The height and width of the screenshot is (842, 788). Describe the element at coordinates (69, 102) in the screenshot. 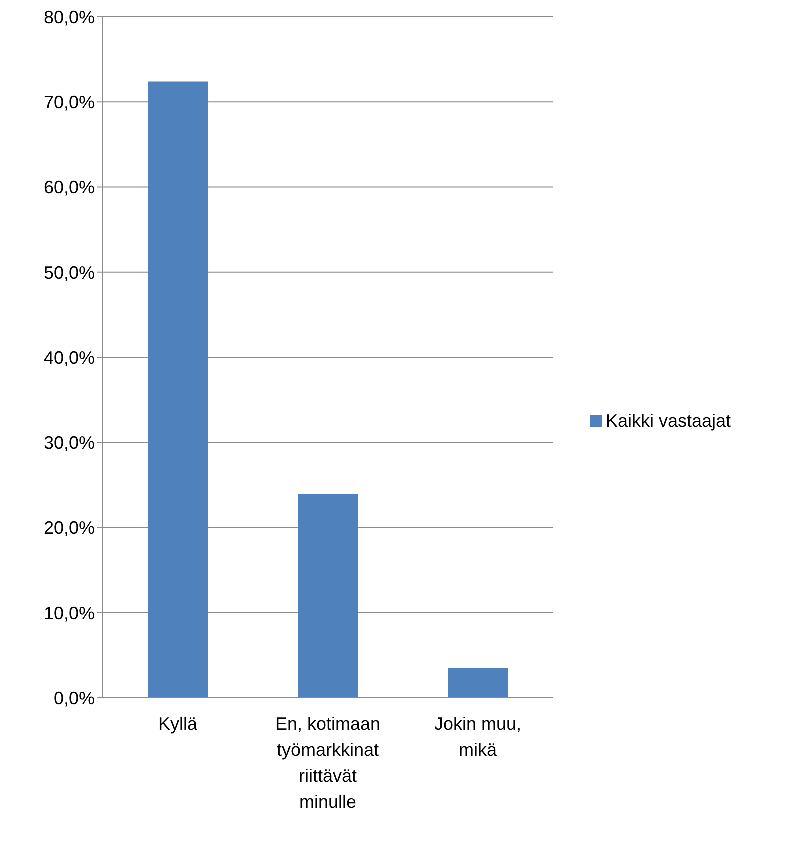

I see `y-tick-label: 70,0%` at that location.